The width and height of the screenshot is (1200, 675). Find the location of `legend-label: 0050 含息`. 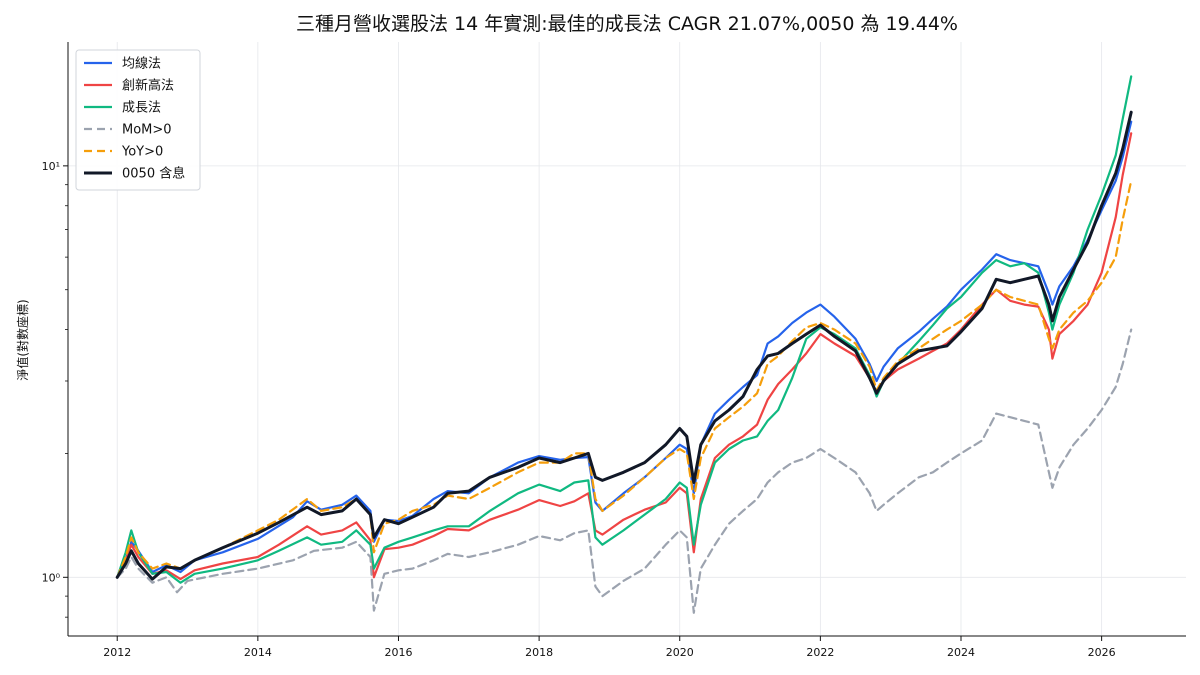

legend-label: 0050 含息 is located at coordinates (153, 174).